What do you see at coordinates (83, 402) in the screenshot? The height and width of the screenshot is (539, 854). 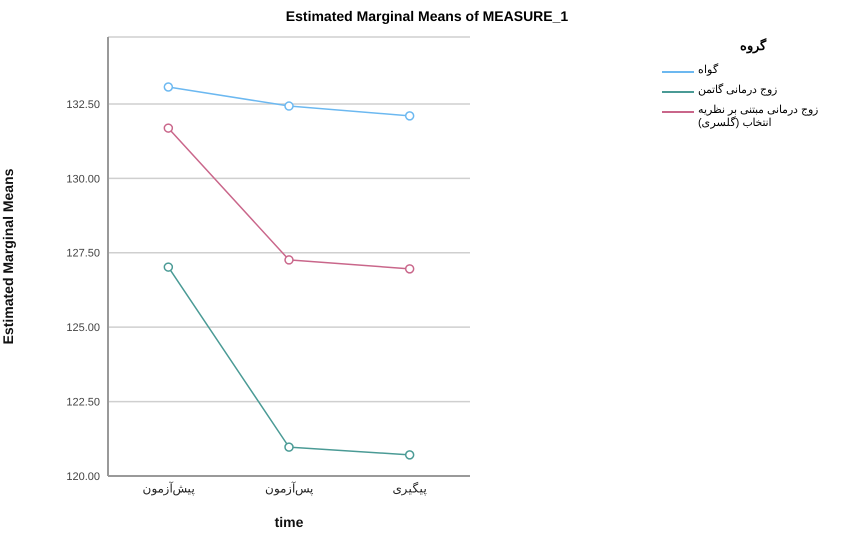 I see `y-tick-label: 122.50` at bounding box center [83, 402].